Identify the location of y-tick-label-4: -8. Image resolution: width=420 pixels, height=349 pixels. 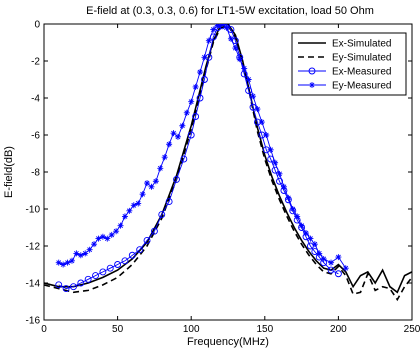
(35, 173).